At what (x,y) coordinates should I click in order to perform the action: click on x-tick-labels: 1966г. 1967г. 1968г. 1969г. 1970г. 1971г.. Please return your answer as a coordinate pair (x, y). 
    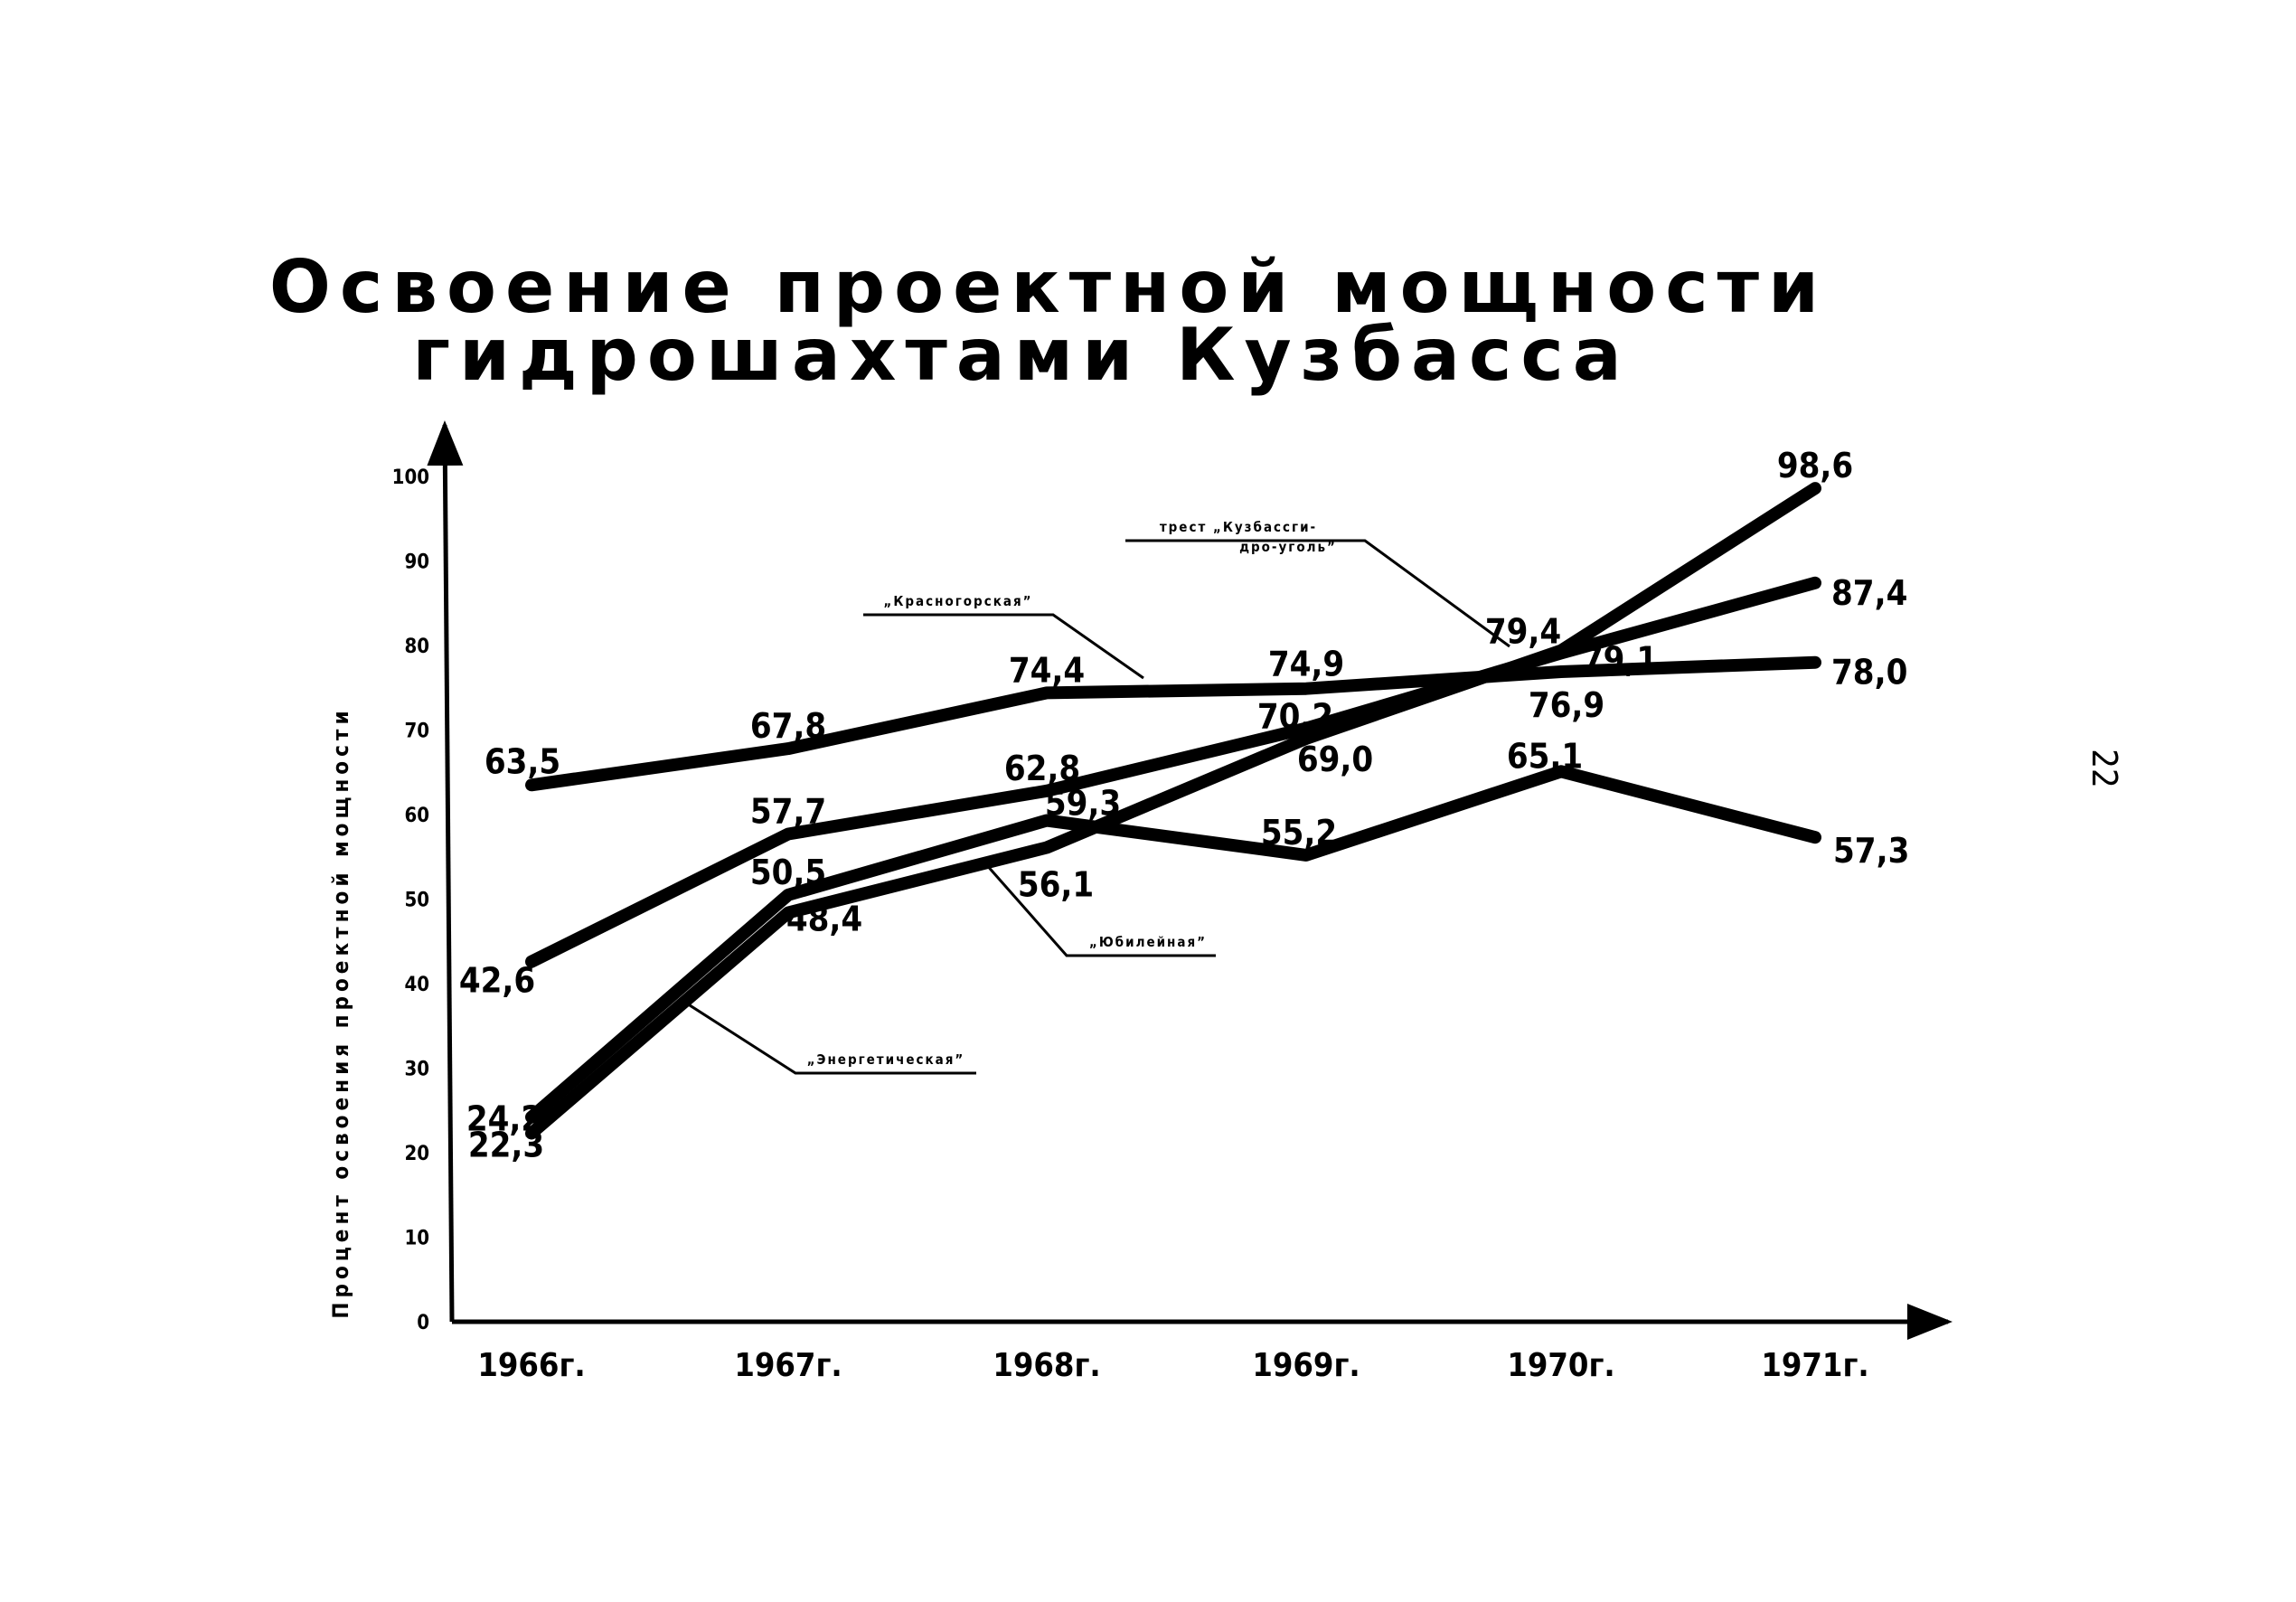
    Looking at the image, I should click on (1172, 1365).